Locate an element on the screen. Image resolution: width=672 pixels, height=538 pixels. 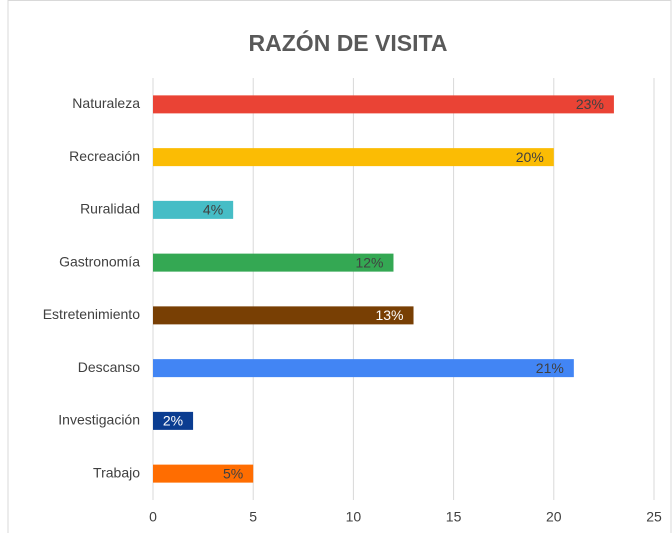
x-tick-label: 10 is located at coordinates (354, 517).